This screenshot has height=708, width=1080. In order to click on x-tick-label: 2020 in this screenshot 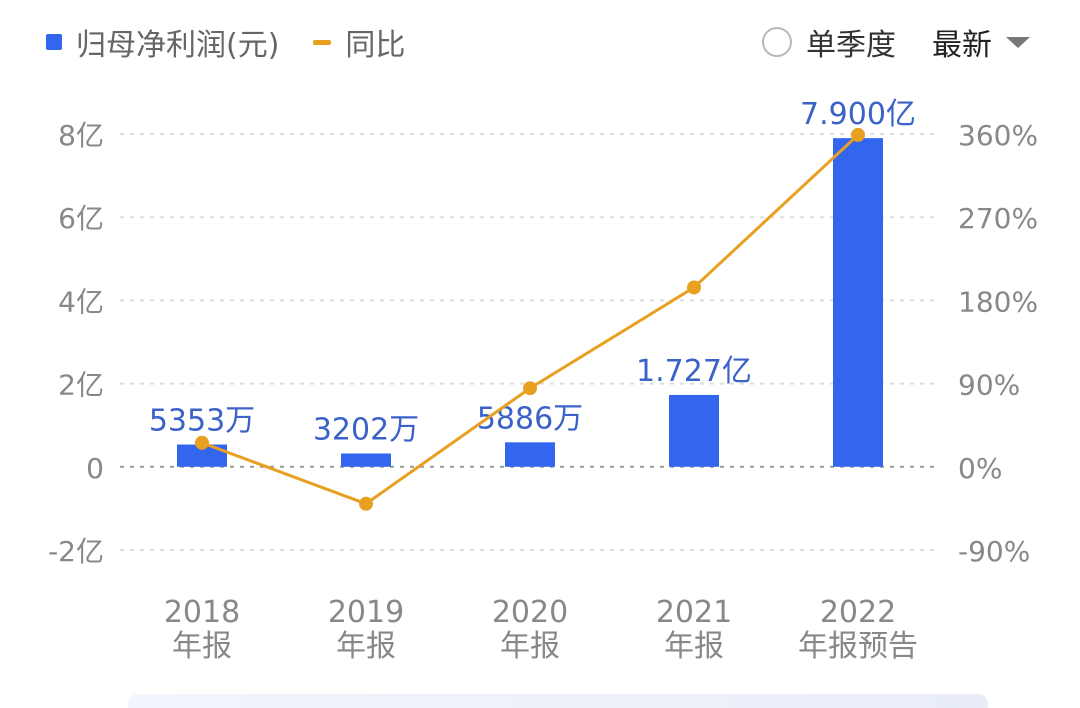, I will do `click(530, 612)`.